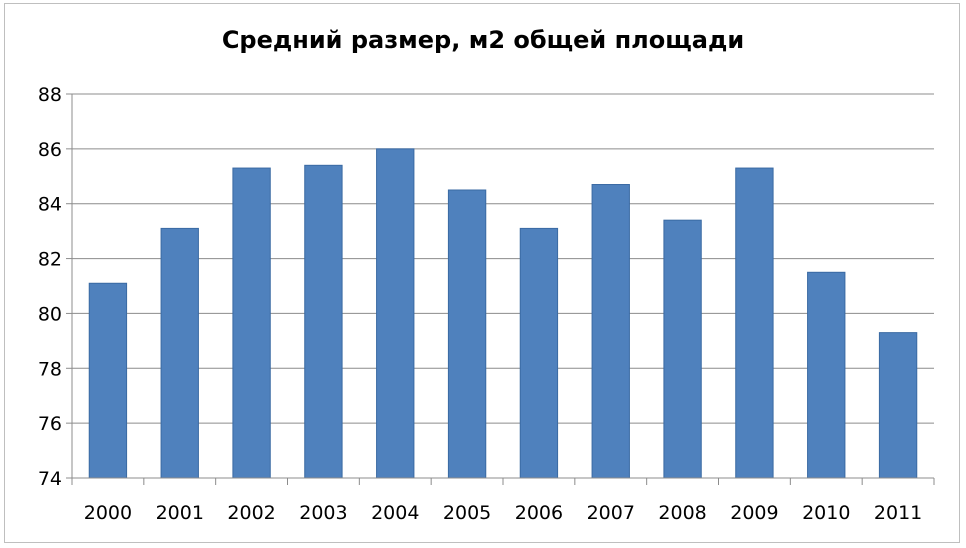 This screenshot has height=548, width=966. Describe the element at coordinates (754, 323) in the screenshot. I see `bar-2009` at that location.